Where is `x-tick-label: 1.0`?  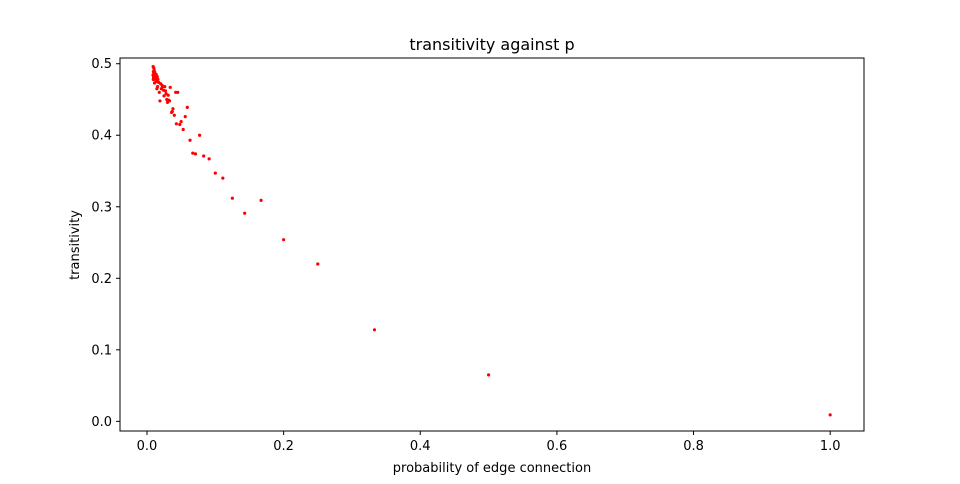 x-tick-label: 1.0 is located at coordinates (830, 446).